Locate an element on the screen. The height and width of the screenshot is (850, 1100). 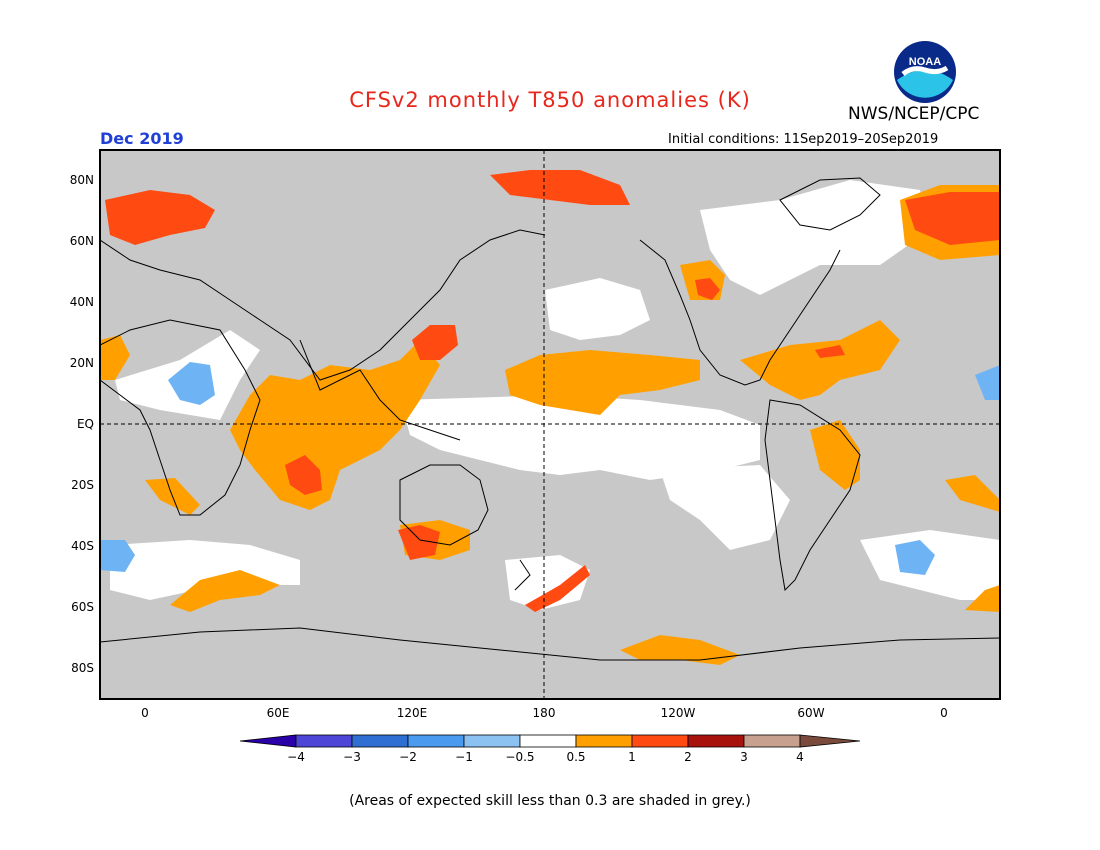
colorbar-segment-plus3 is located at coordinates (772, 741).